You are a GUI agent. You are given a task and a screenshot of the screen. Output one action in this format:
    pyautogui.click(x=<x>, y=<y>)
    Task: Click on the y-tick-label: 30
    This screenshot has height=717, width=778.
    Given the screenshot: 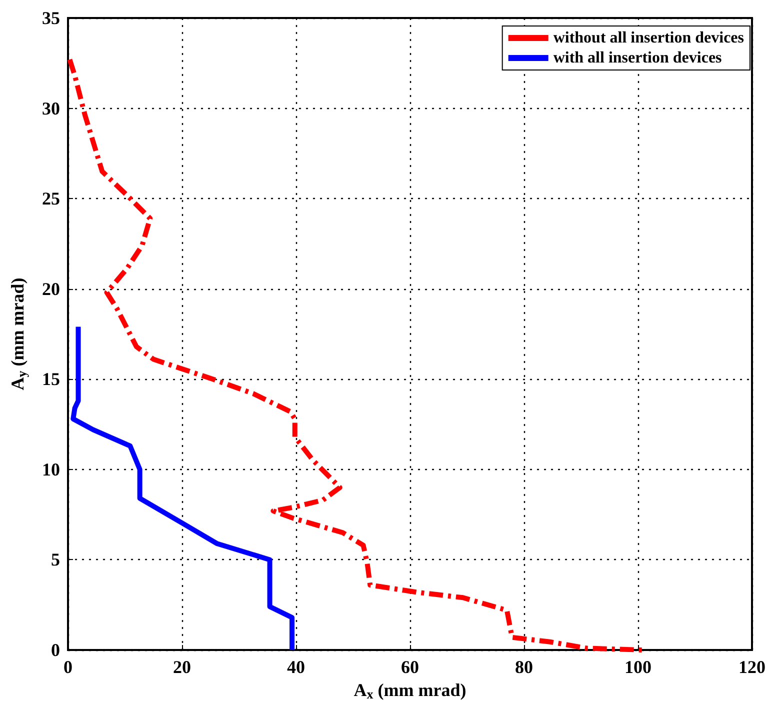 What is the action you would take?
    pyautogui.click(x=51, y=108)
    